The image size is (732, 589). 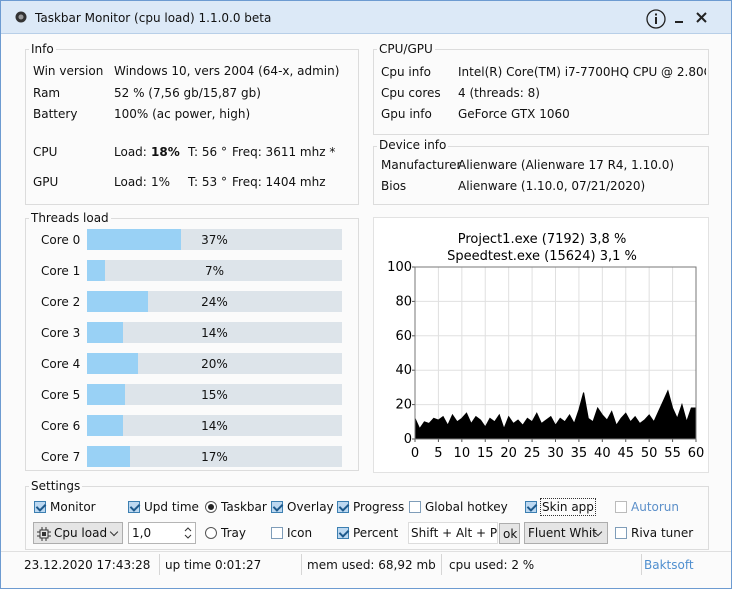 What do you see at coordinates (662, 533) in the screenshot?
I see `checkbox-label: Riva tuner` at bounding box center [662, 533].